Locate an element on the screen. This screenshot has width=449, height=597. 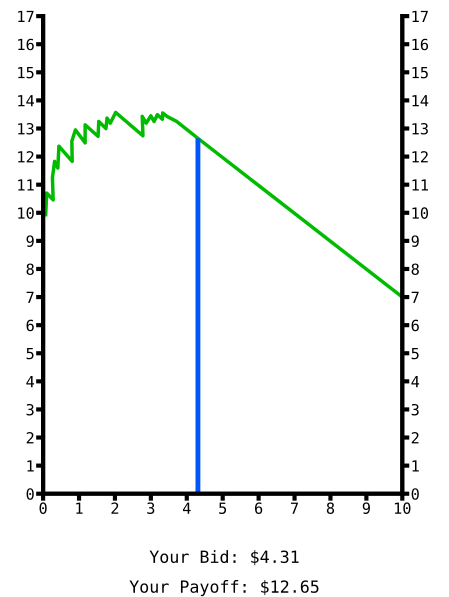
y-tick-label: 3 is located at coordinates (30, 410).